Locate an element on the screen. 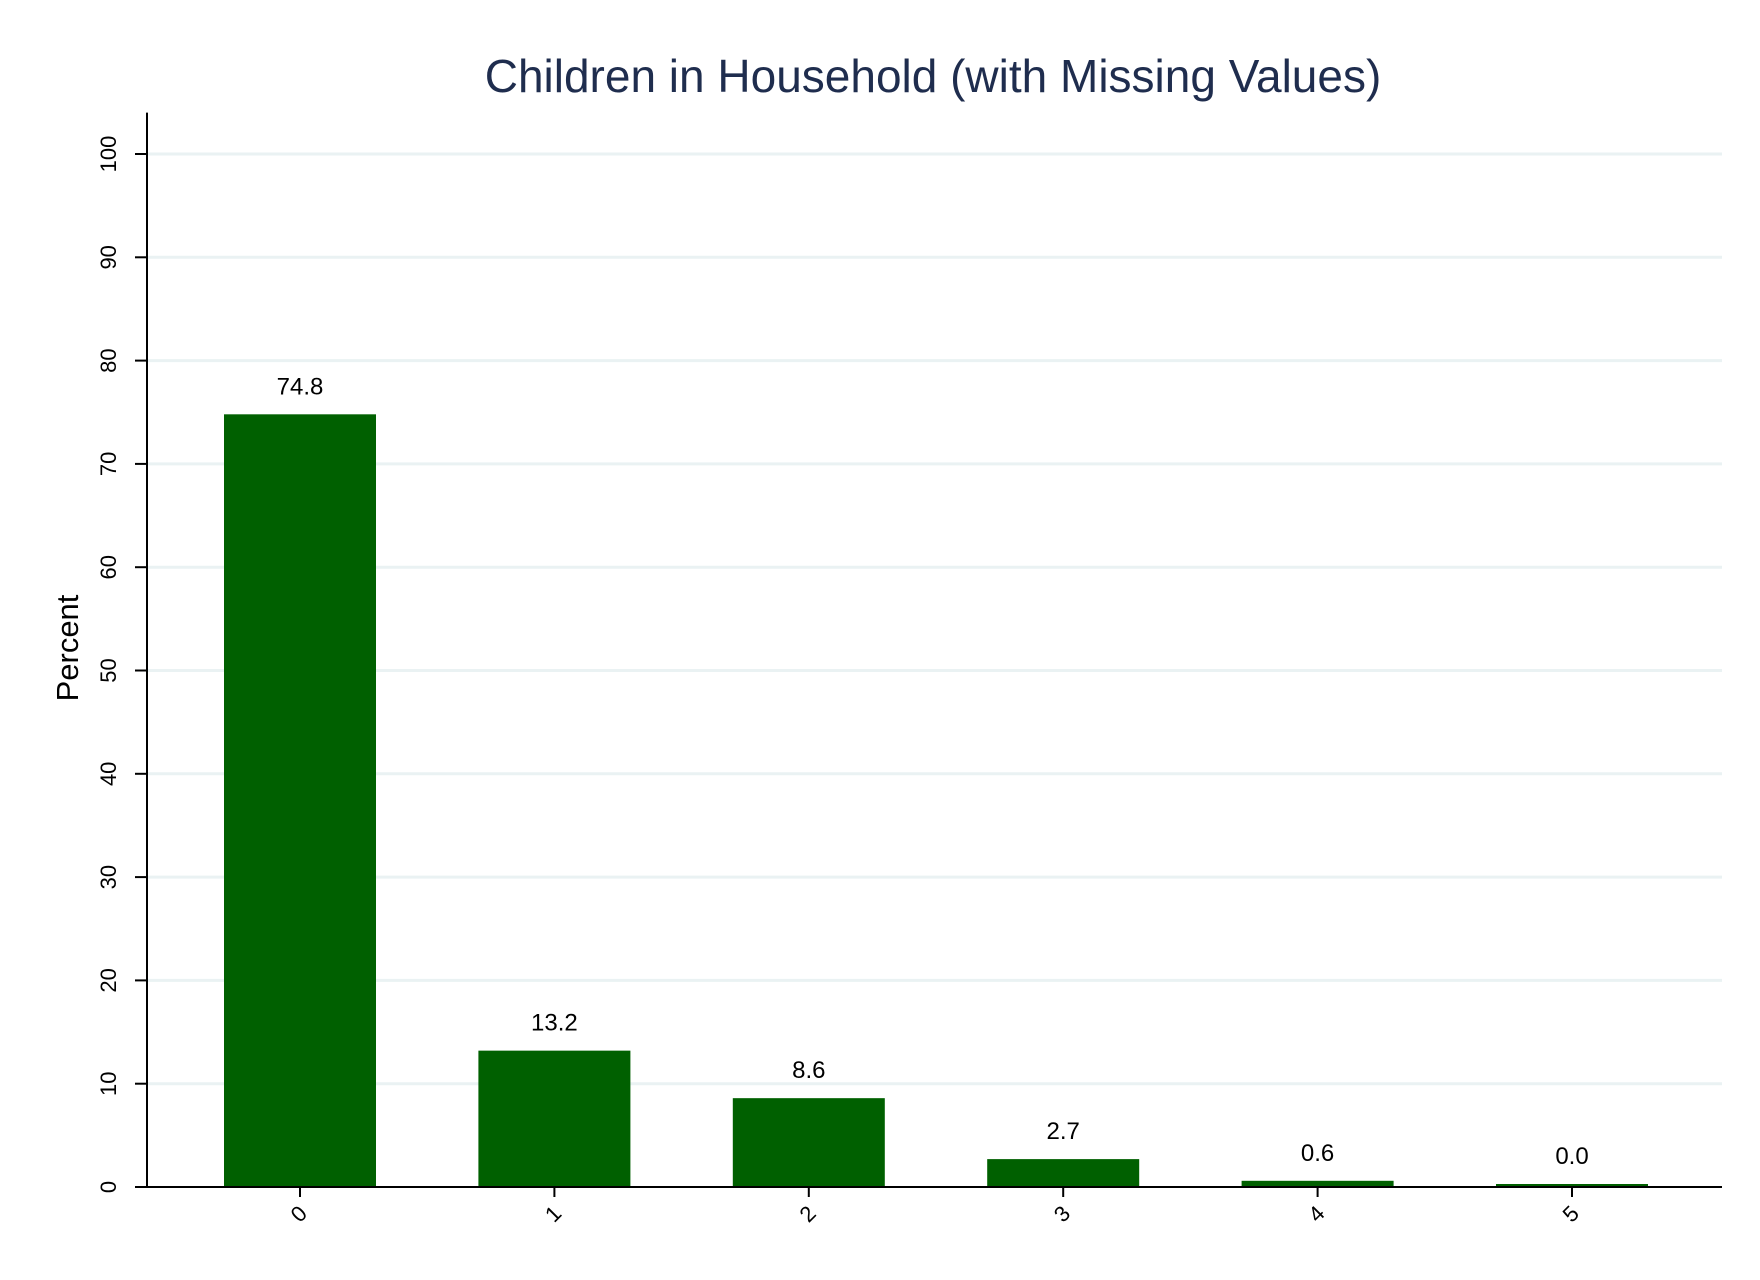 Image resolution: width=1760 pixels, height=1280 pixels. x-tick-label-4: 4 is located at coordinates (1316, 1214).